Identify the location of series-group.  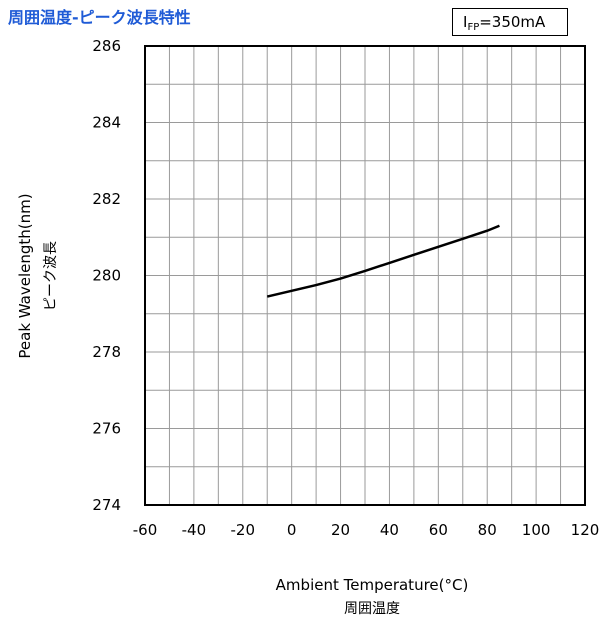
(383, 261).